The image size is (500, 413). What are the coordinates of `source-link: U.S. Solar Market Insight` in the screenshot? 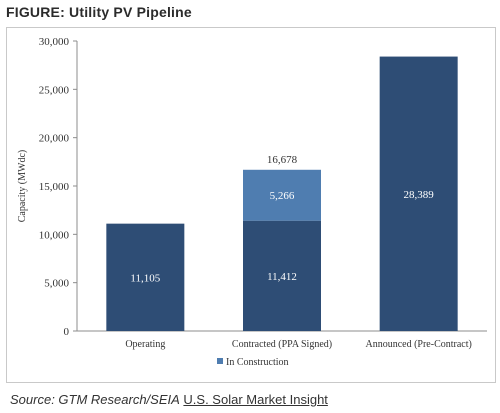 It's located at (255, 399).